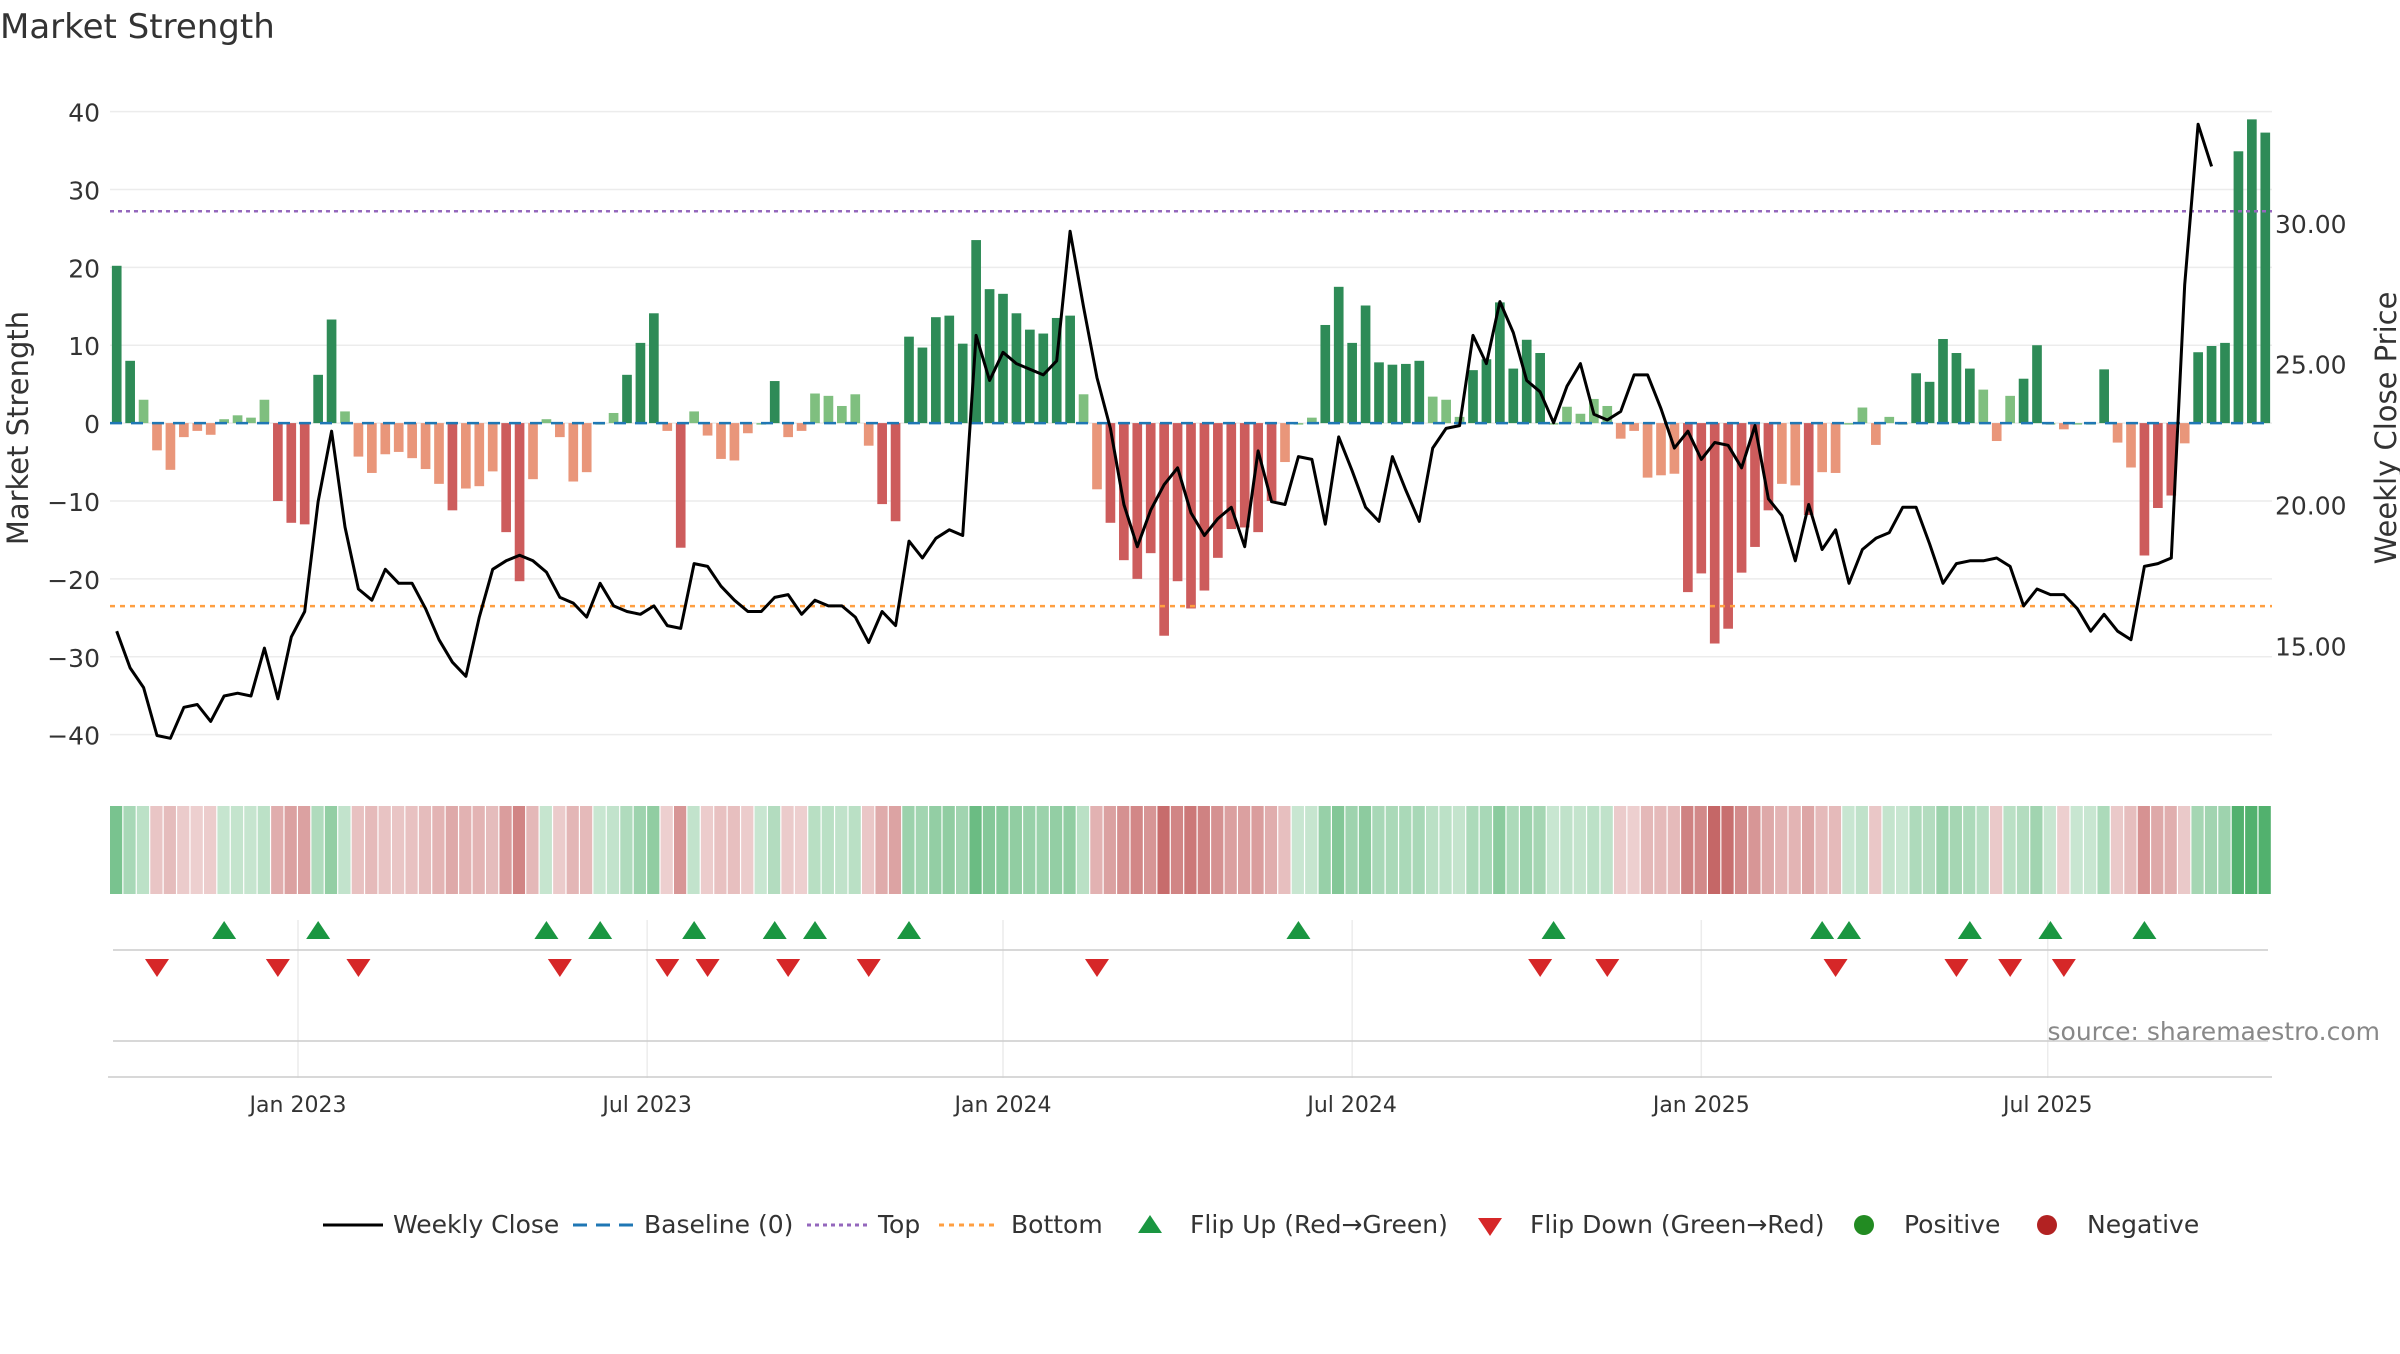 This screenshot has height=1354, width=2400. Describe the element at coordinates (646, 1105) in the screenshot. I see `x-tick-label: Jul 2023` at that location.